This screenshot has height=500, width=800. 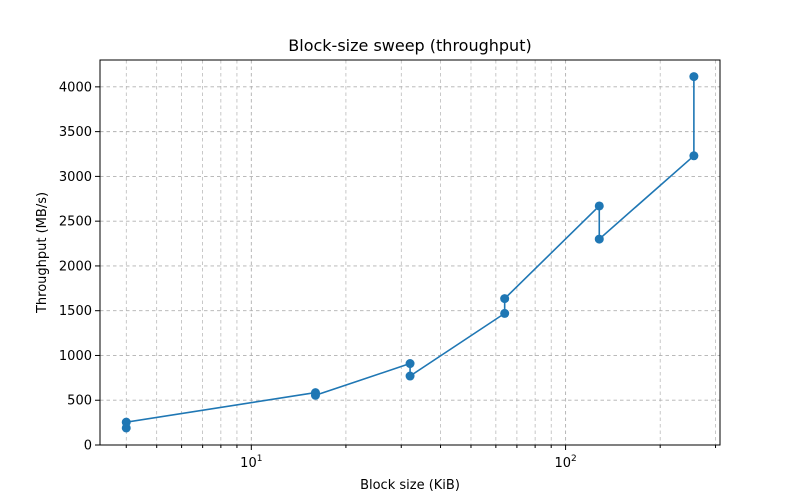 I want to click on y-tick-label: 2500, so click(x=75, y=222).